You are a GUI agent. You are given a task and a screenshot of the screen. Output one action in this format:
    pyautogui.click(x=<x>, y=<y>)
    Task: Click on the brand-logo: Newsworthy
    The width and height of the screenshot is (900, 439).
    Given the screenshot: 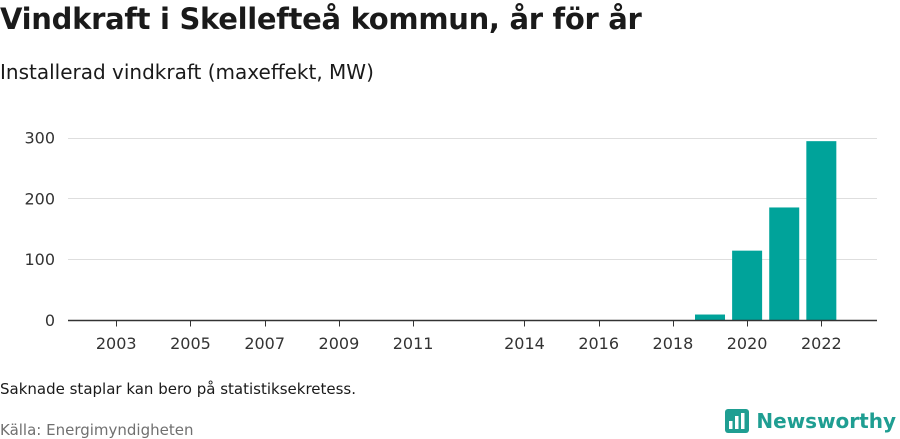 What is the action you would take?
    pyautogui.click(x=810, y=421)
    